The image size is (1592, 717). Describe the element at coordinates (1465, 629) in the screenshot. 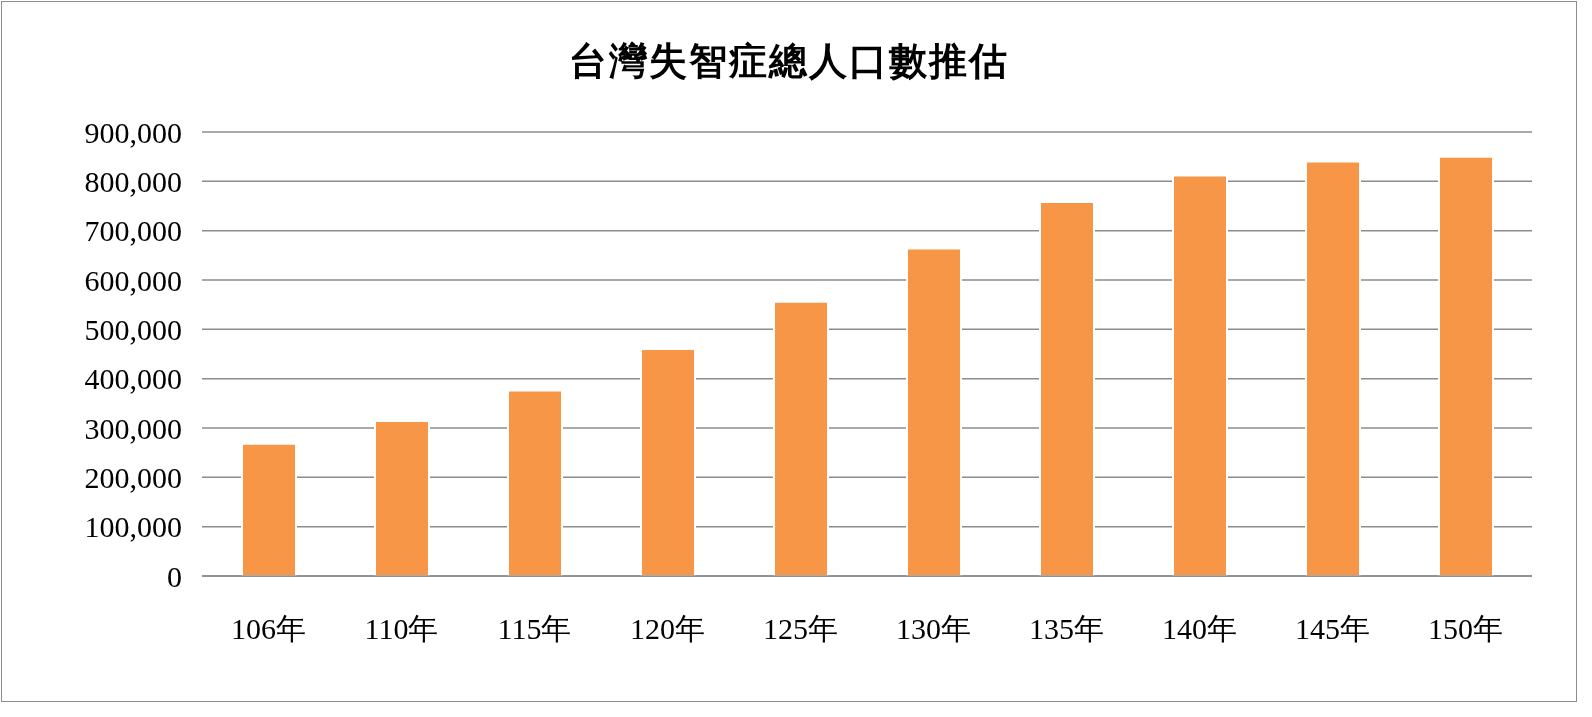

I see `x-tick-label: 150年` at that location.